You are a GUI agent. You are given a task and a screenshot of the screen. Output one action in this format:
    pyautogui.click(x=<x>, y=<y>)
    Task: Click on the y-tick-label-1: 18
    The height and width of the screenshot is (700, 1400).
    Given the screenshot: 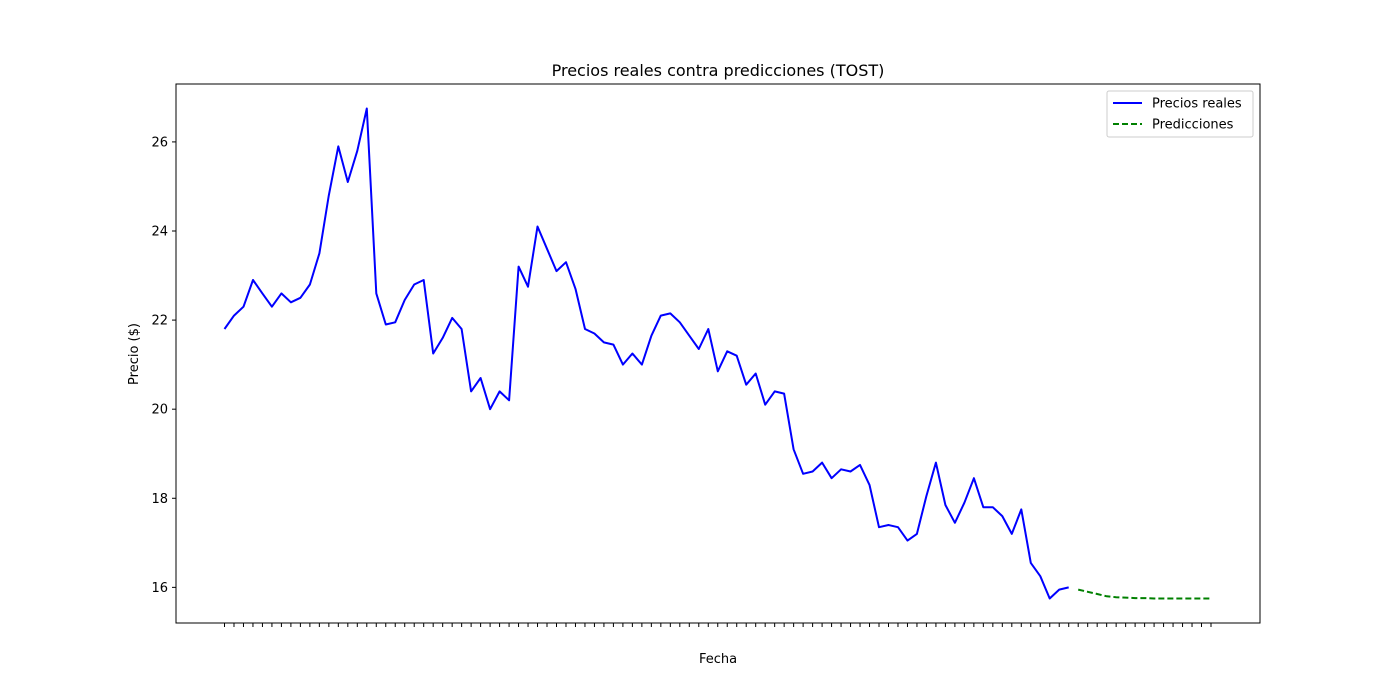 What is the action you would take?
    pyautogui.click(x=159, y=499)
    